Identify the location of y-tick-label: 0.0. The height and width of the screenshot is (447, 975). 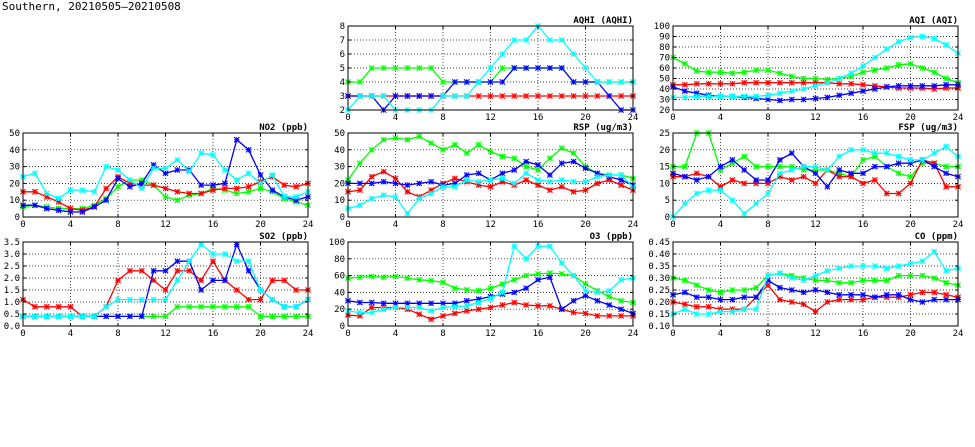
(12, 327).